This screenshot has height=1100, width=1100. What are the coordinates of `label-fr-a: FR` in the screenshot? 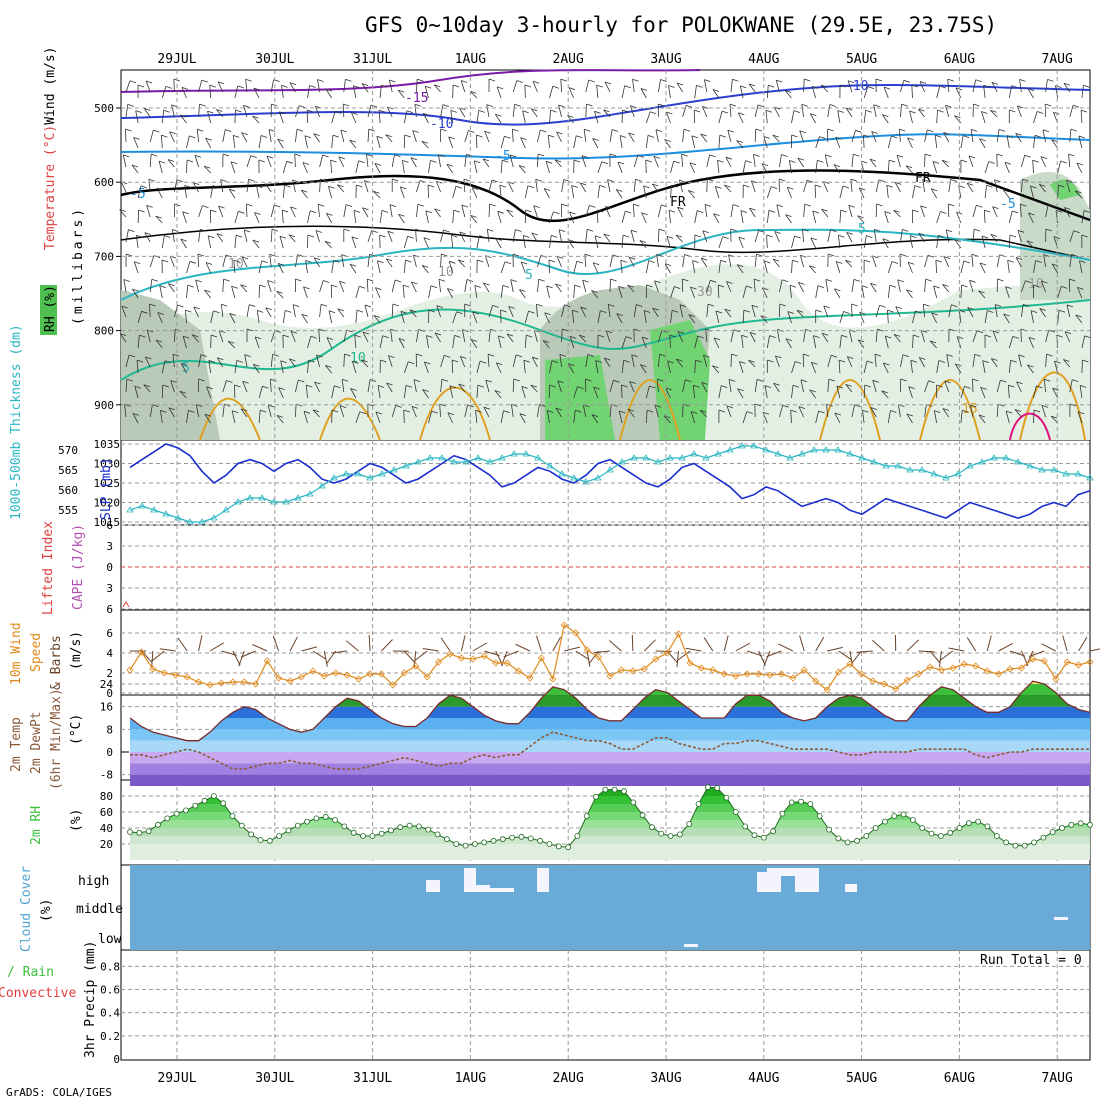 It's located at (678, 202).